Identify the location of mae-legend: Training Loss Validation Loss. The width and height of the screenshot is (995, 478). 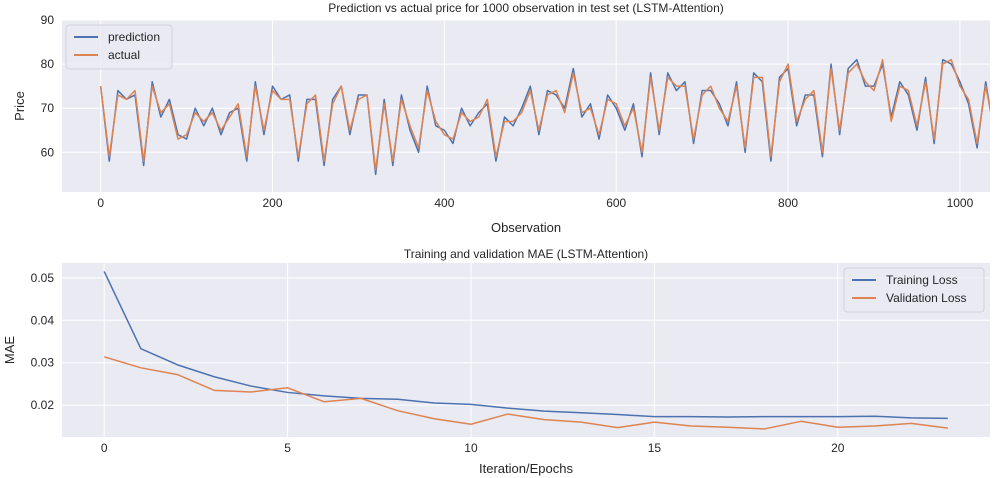
(914, 290).